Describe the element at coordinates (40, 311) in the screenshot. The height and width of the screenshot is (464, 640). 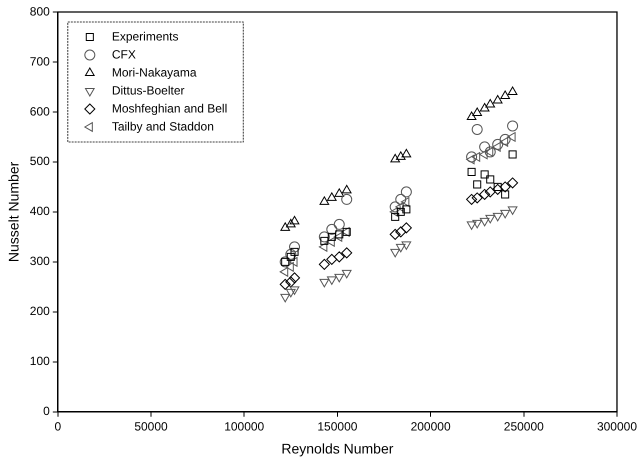
I see `y-tick-label: 200` at that location.